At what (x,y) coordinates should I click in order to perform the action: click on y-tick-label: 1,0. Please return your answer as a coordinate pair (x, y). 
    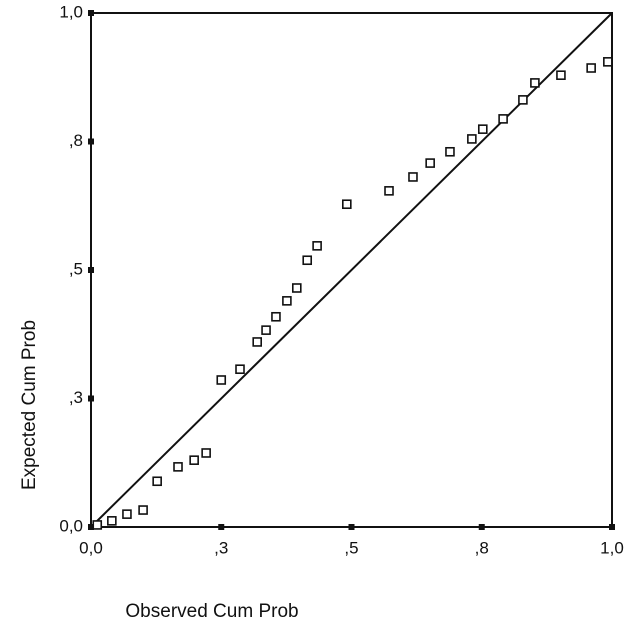
    Looking at the image, I should click on (71, 11).